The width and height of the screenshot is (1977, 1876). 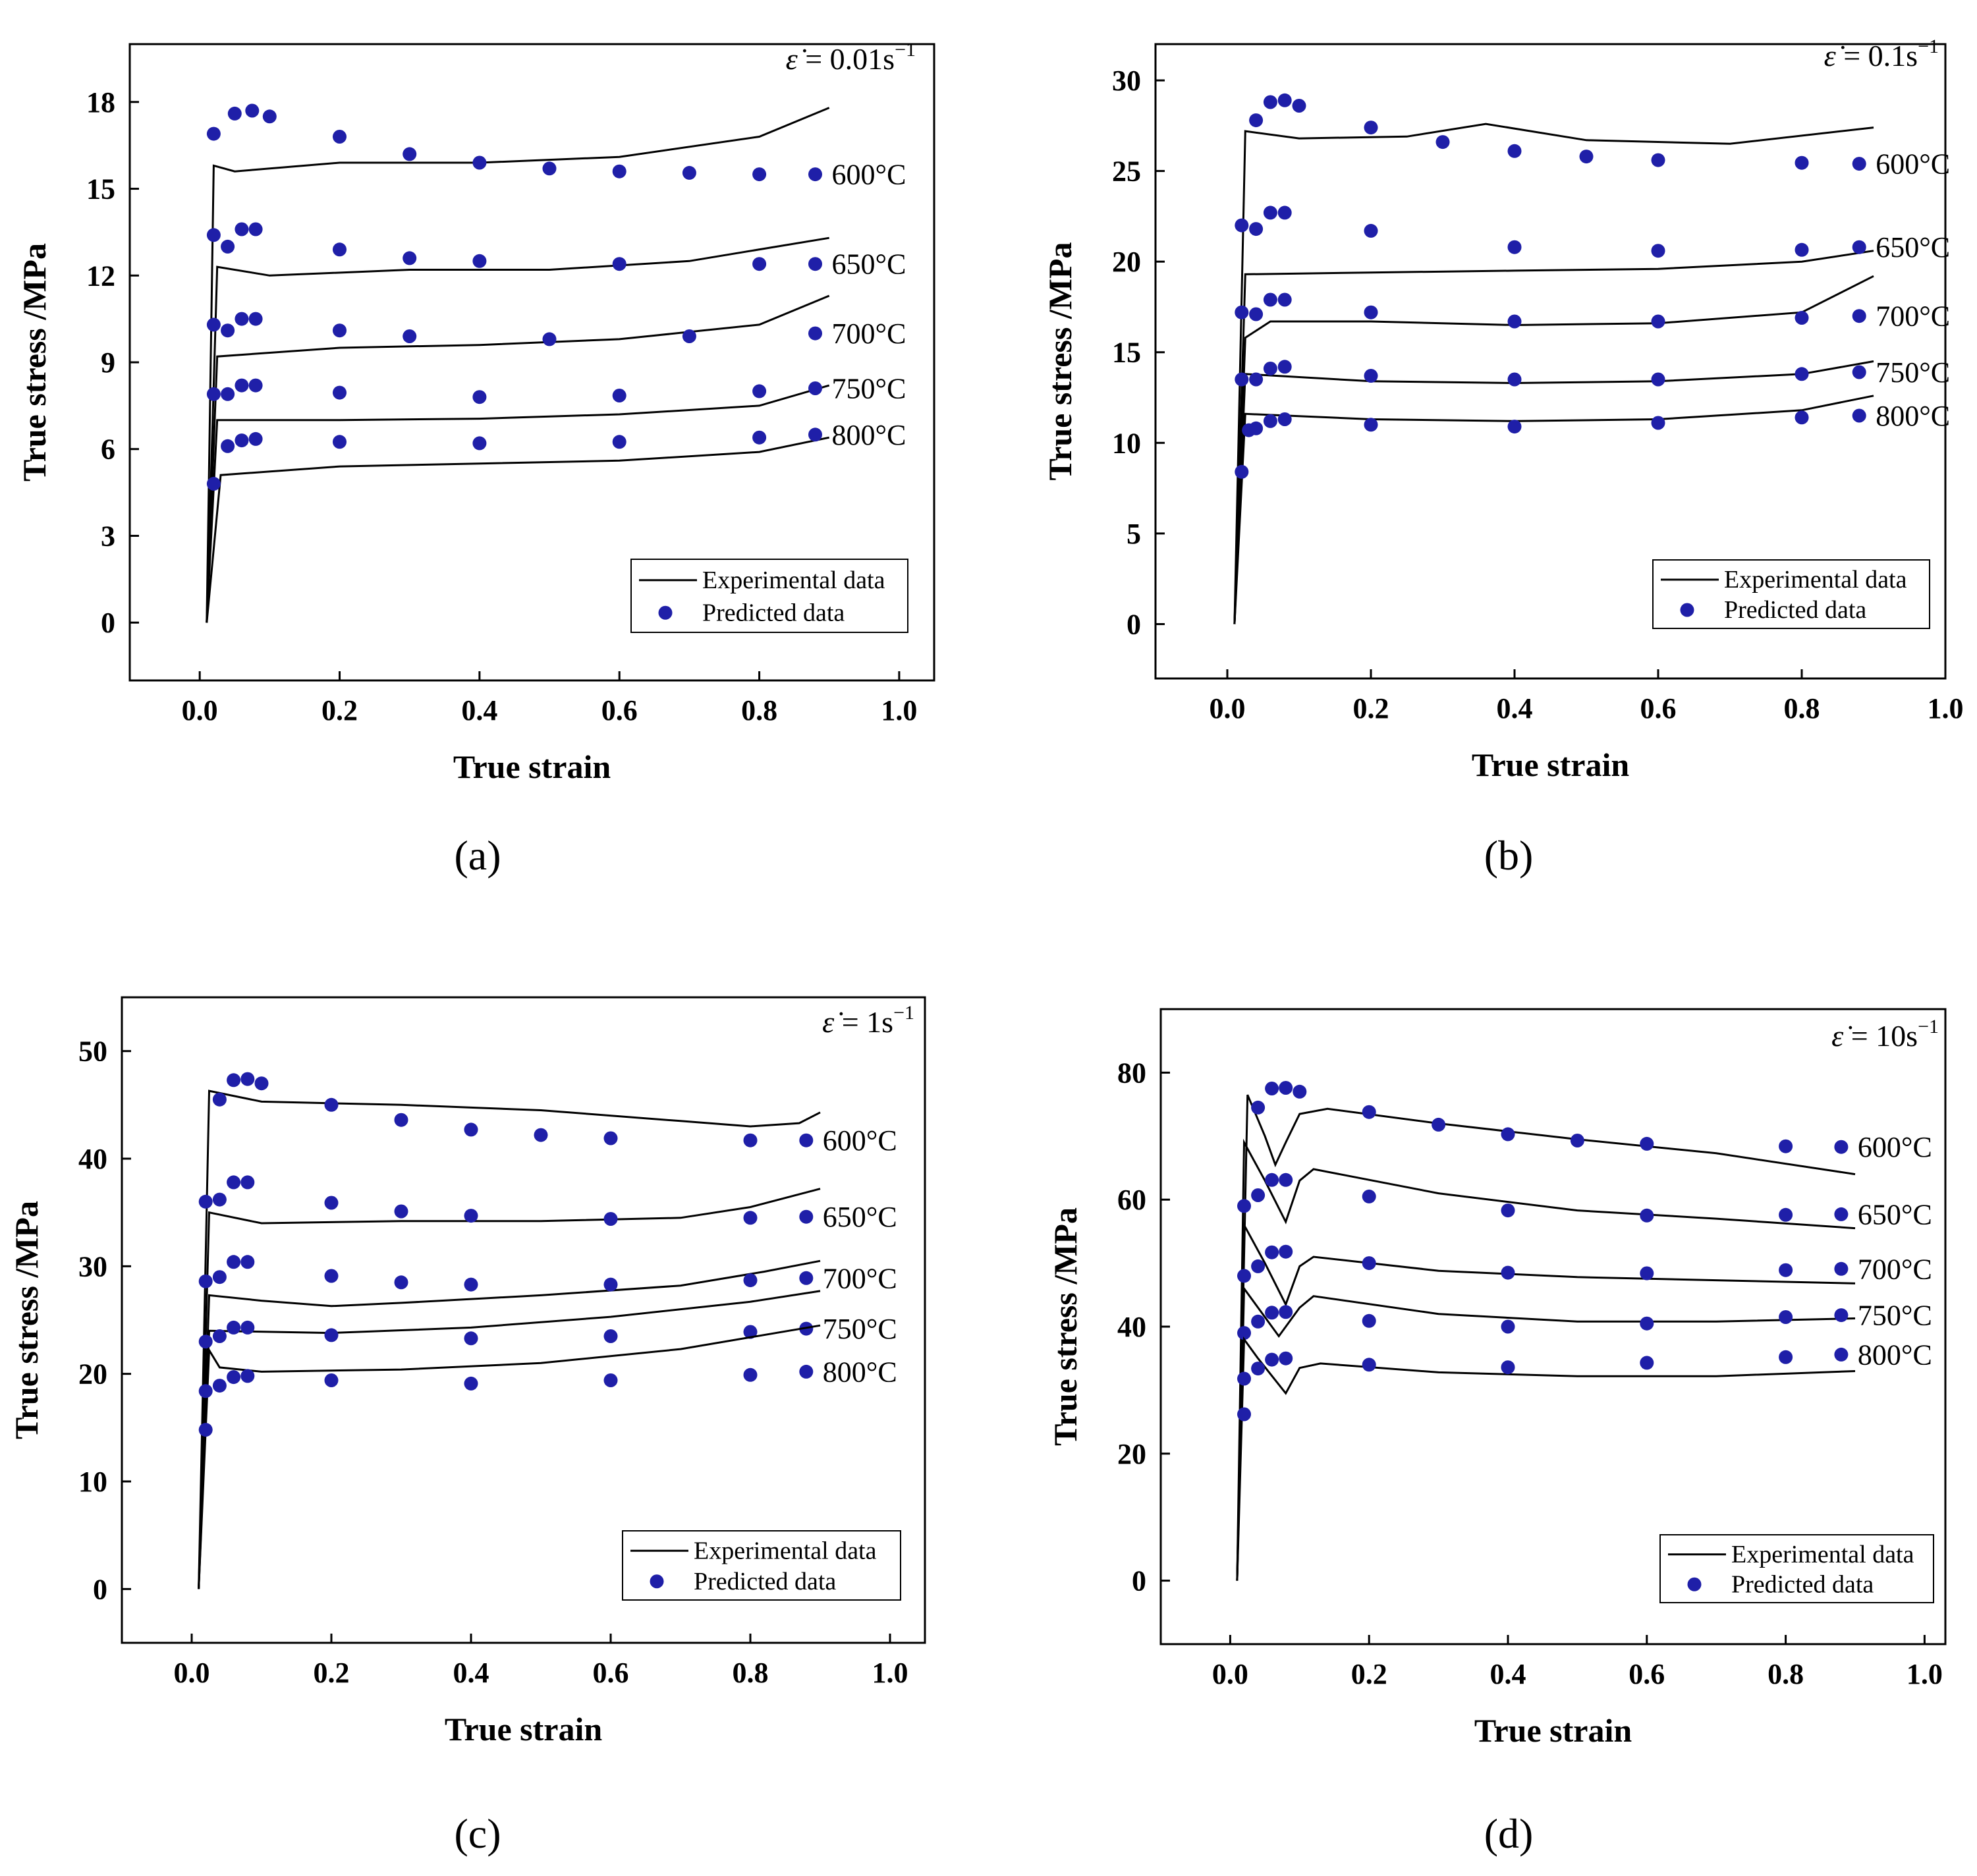 What do you see at coordinates (762, 1565) in the screenshot?
I see `legend-box` at bounding box center [762, 1565].